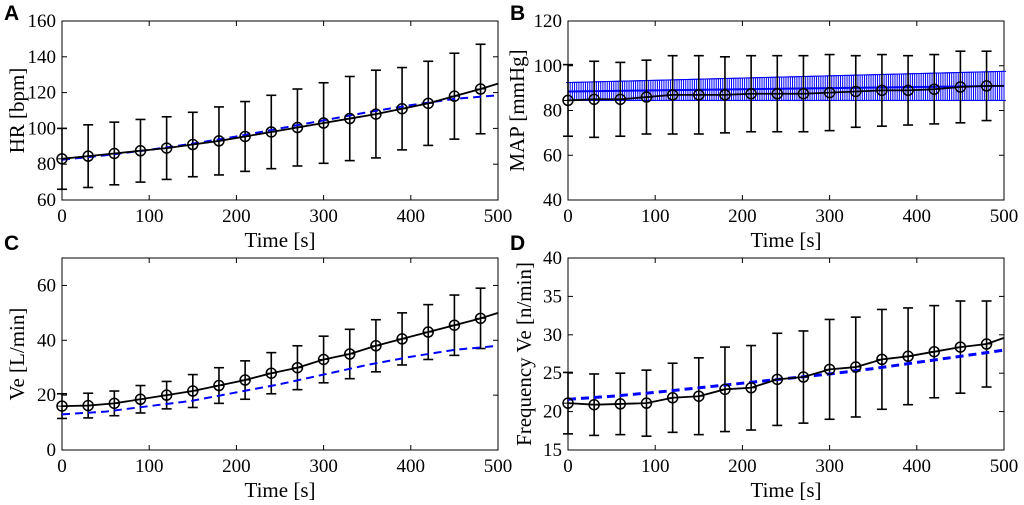 Image resolution: width=1024 pixels, height=505 pixels. I want to click on y-tick-label: 15, so click(552, 450).